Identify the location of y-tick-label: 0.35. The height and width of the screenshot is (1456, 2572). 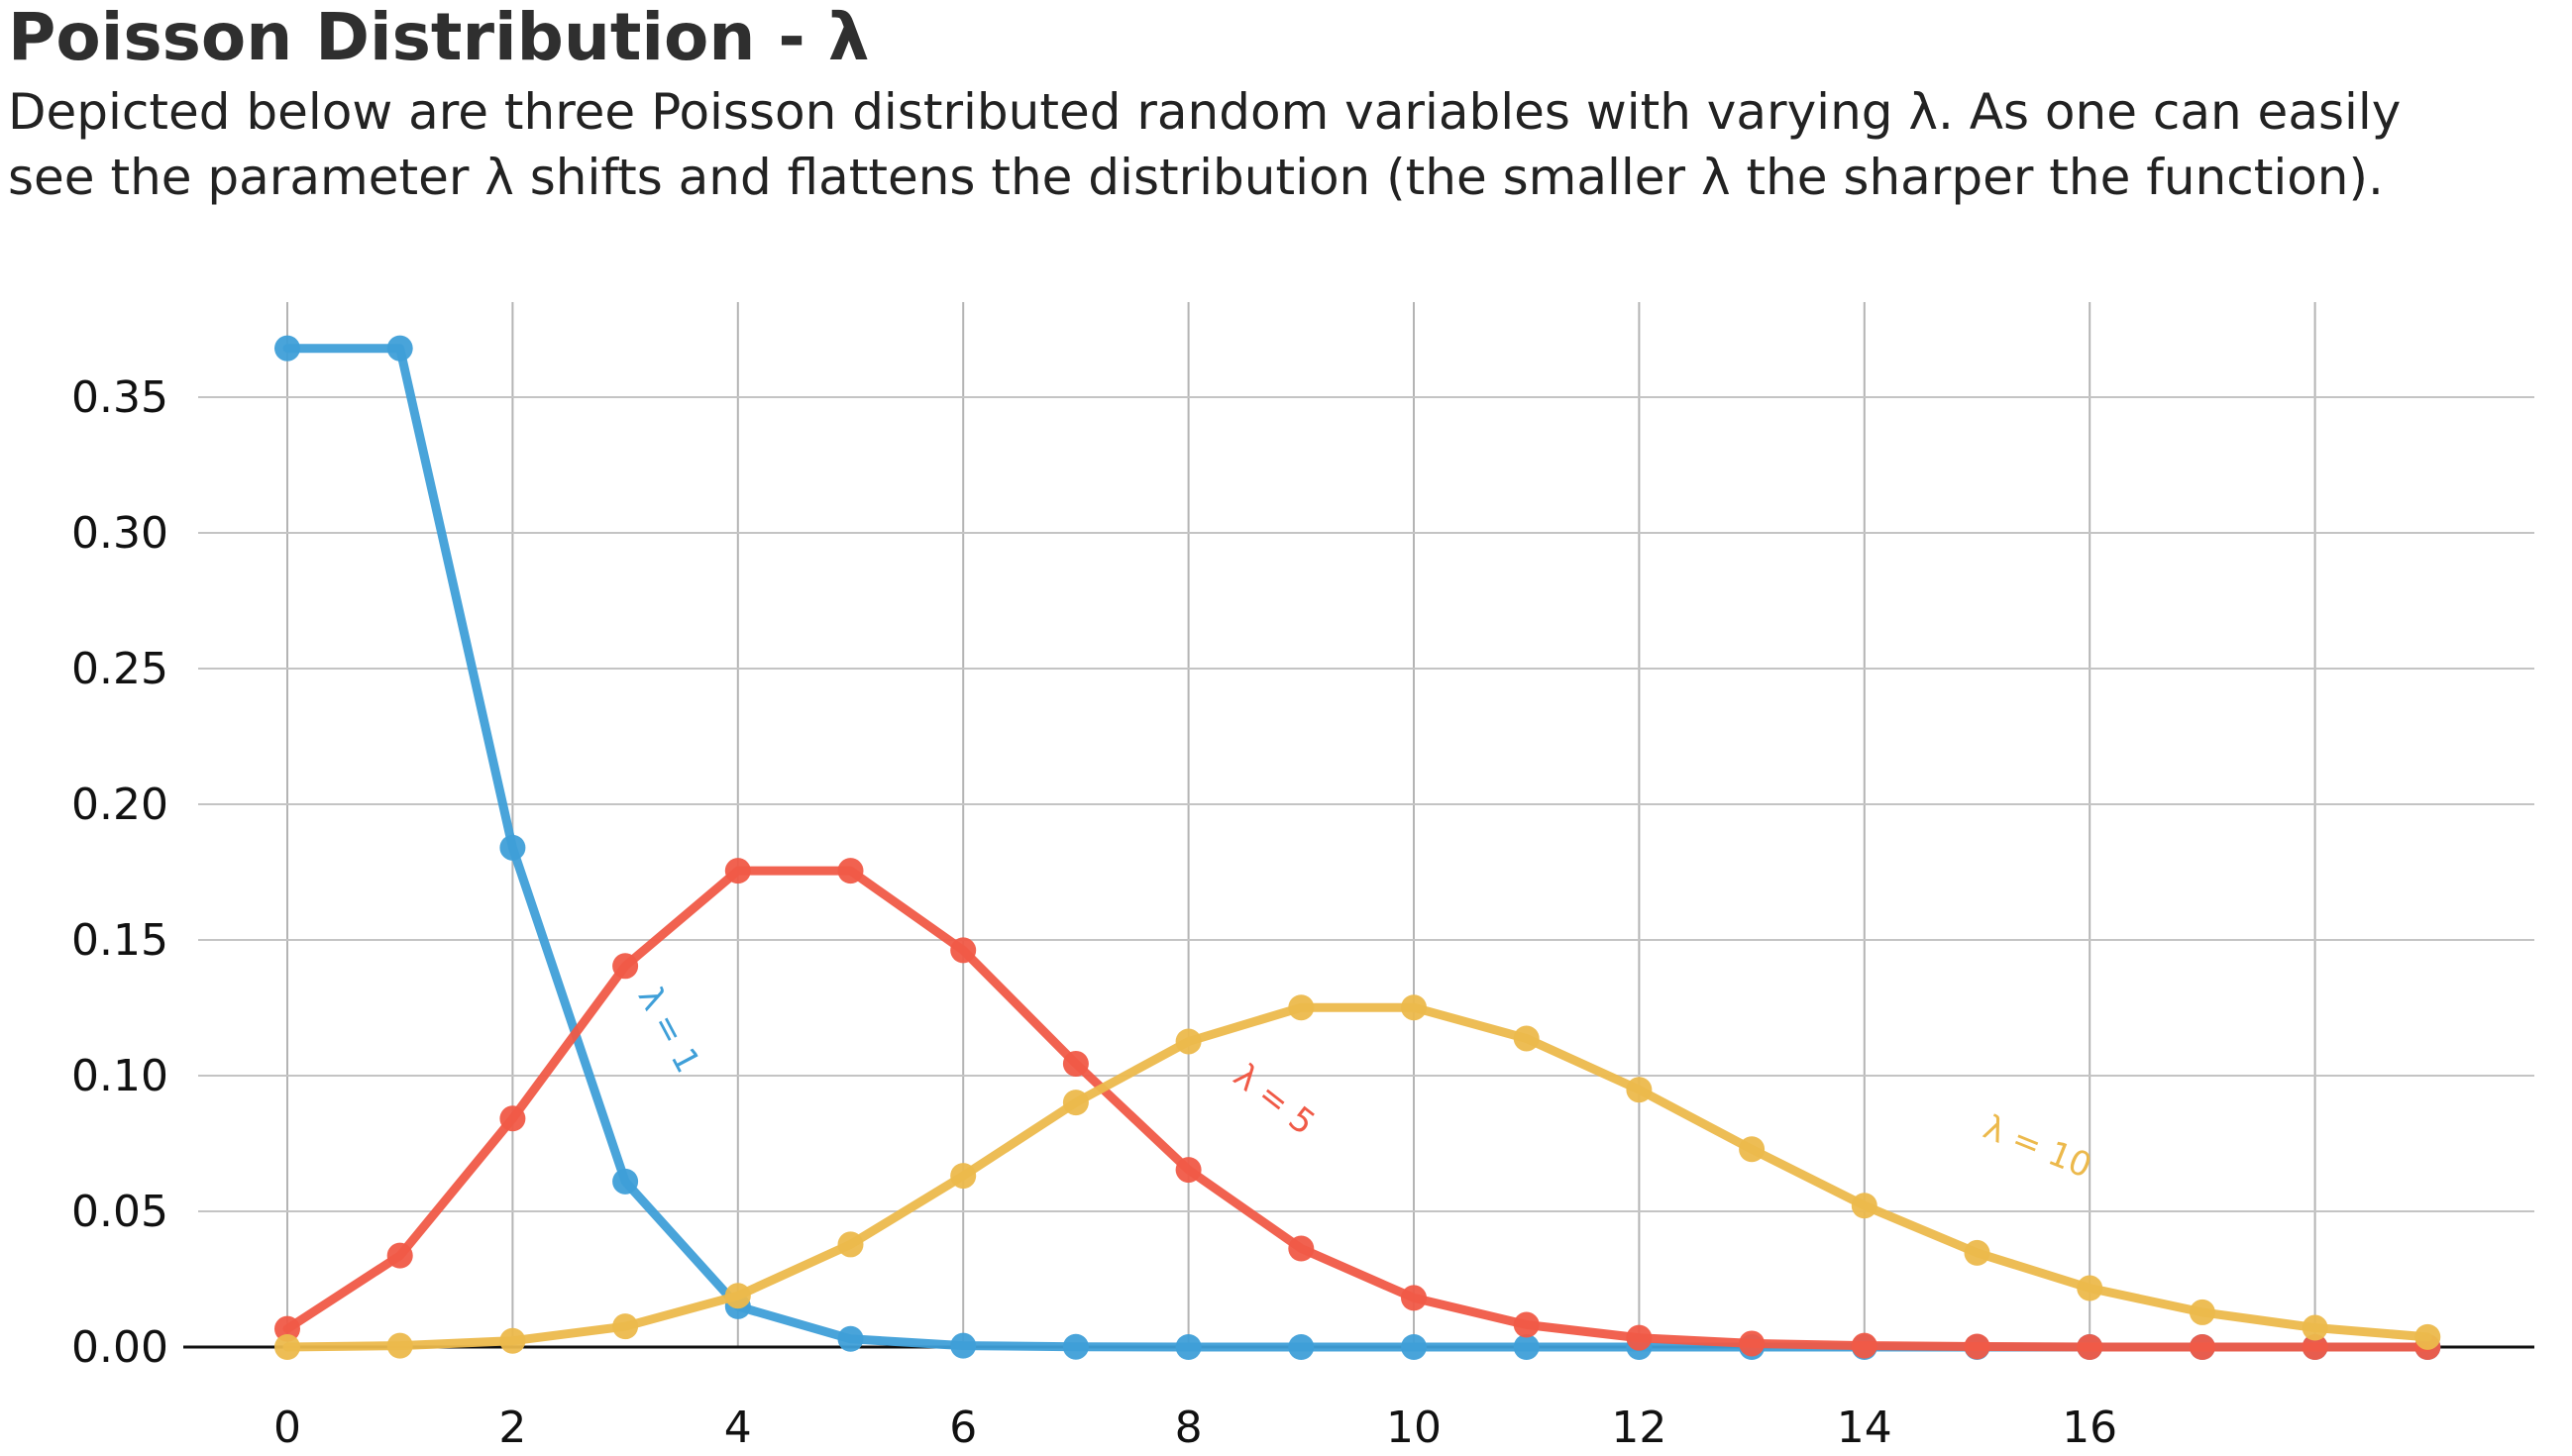
(119, 397).